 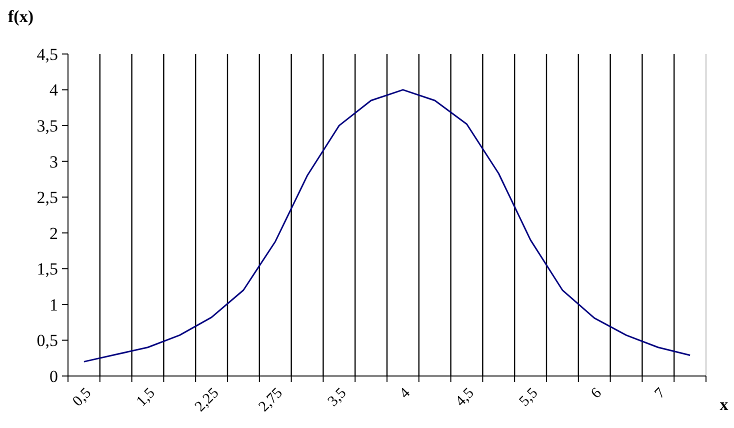 I want to click on x-tick-label: 1,5, so click(x=146, y=397).